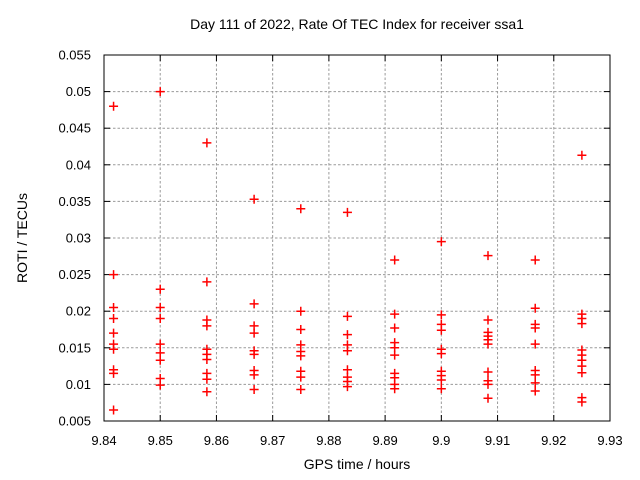  Describe the element at coordinates (384, 440) in the screenshot. I see `x-tick-label: 9.89` at that location.